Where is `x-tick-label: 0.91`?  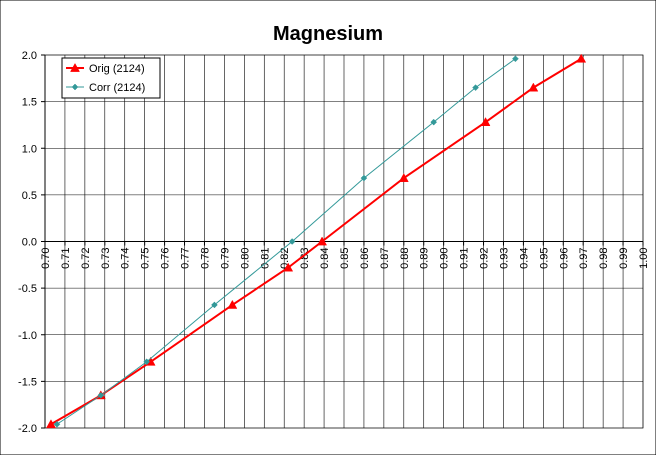
x-tick-label: 0.91 is located at coordinates (465, 258).